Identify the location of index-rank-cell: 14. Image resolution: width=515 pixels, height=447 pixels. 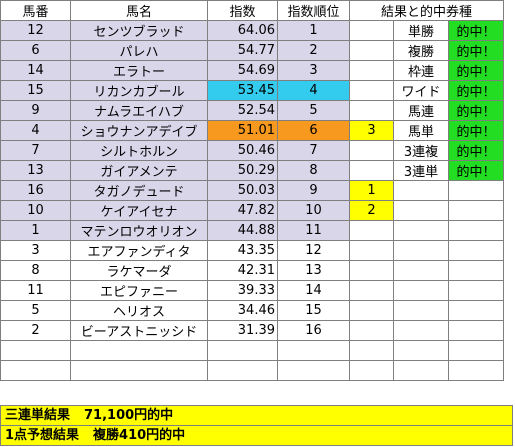
(313, 290).